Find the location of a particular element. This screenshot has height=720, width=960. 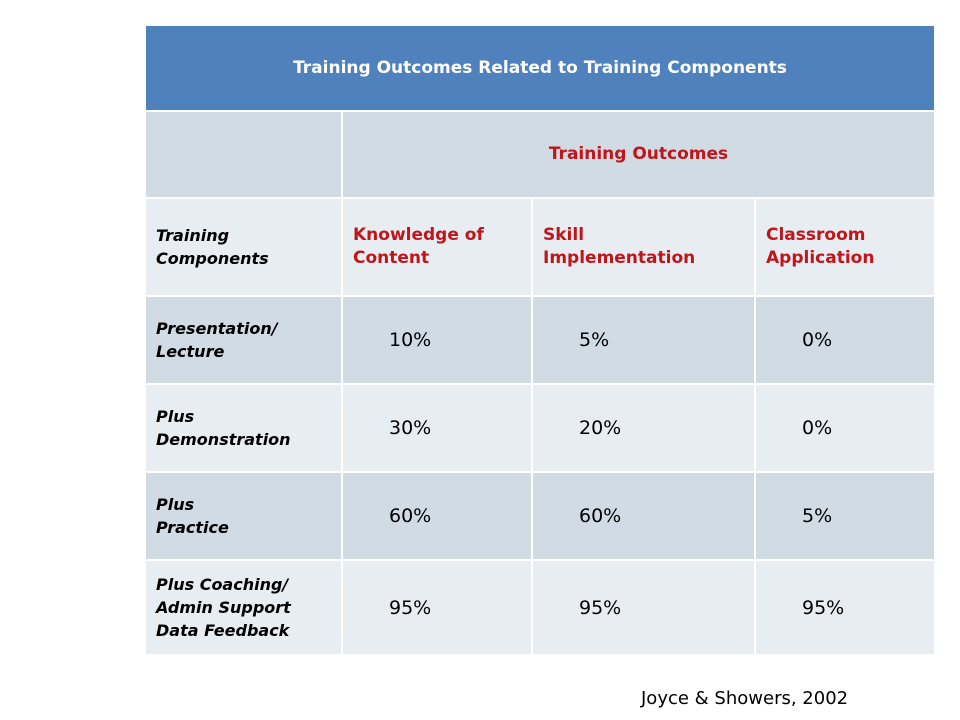

empty-cell is located at coordinates (243, 154).